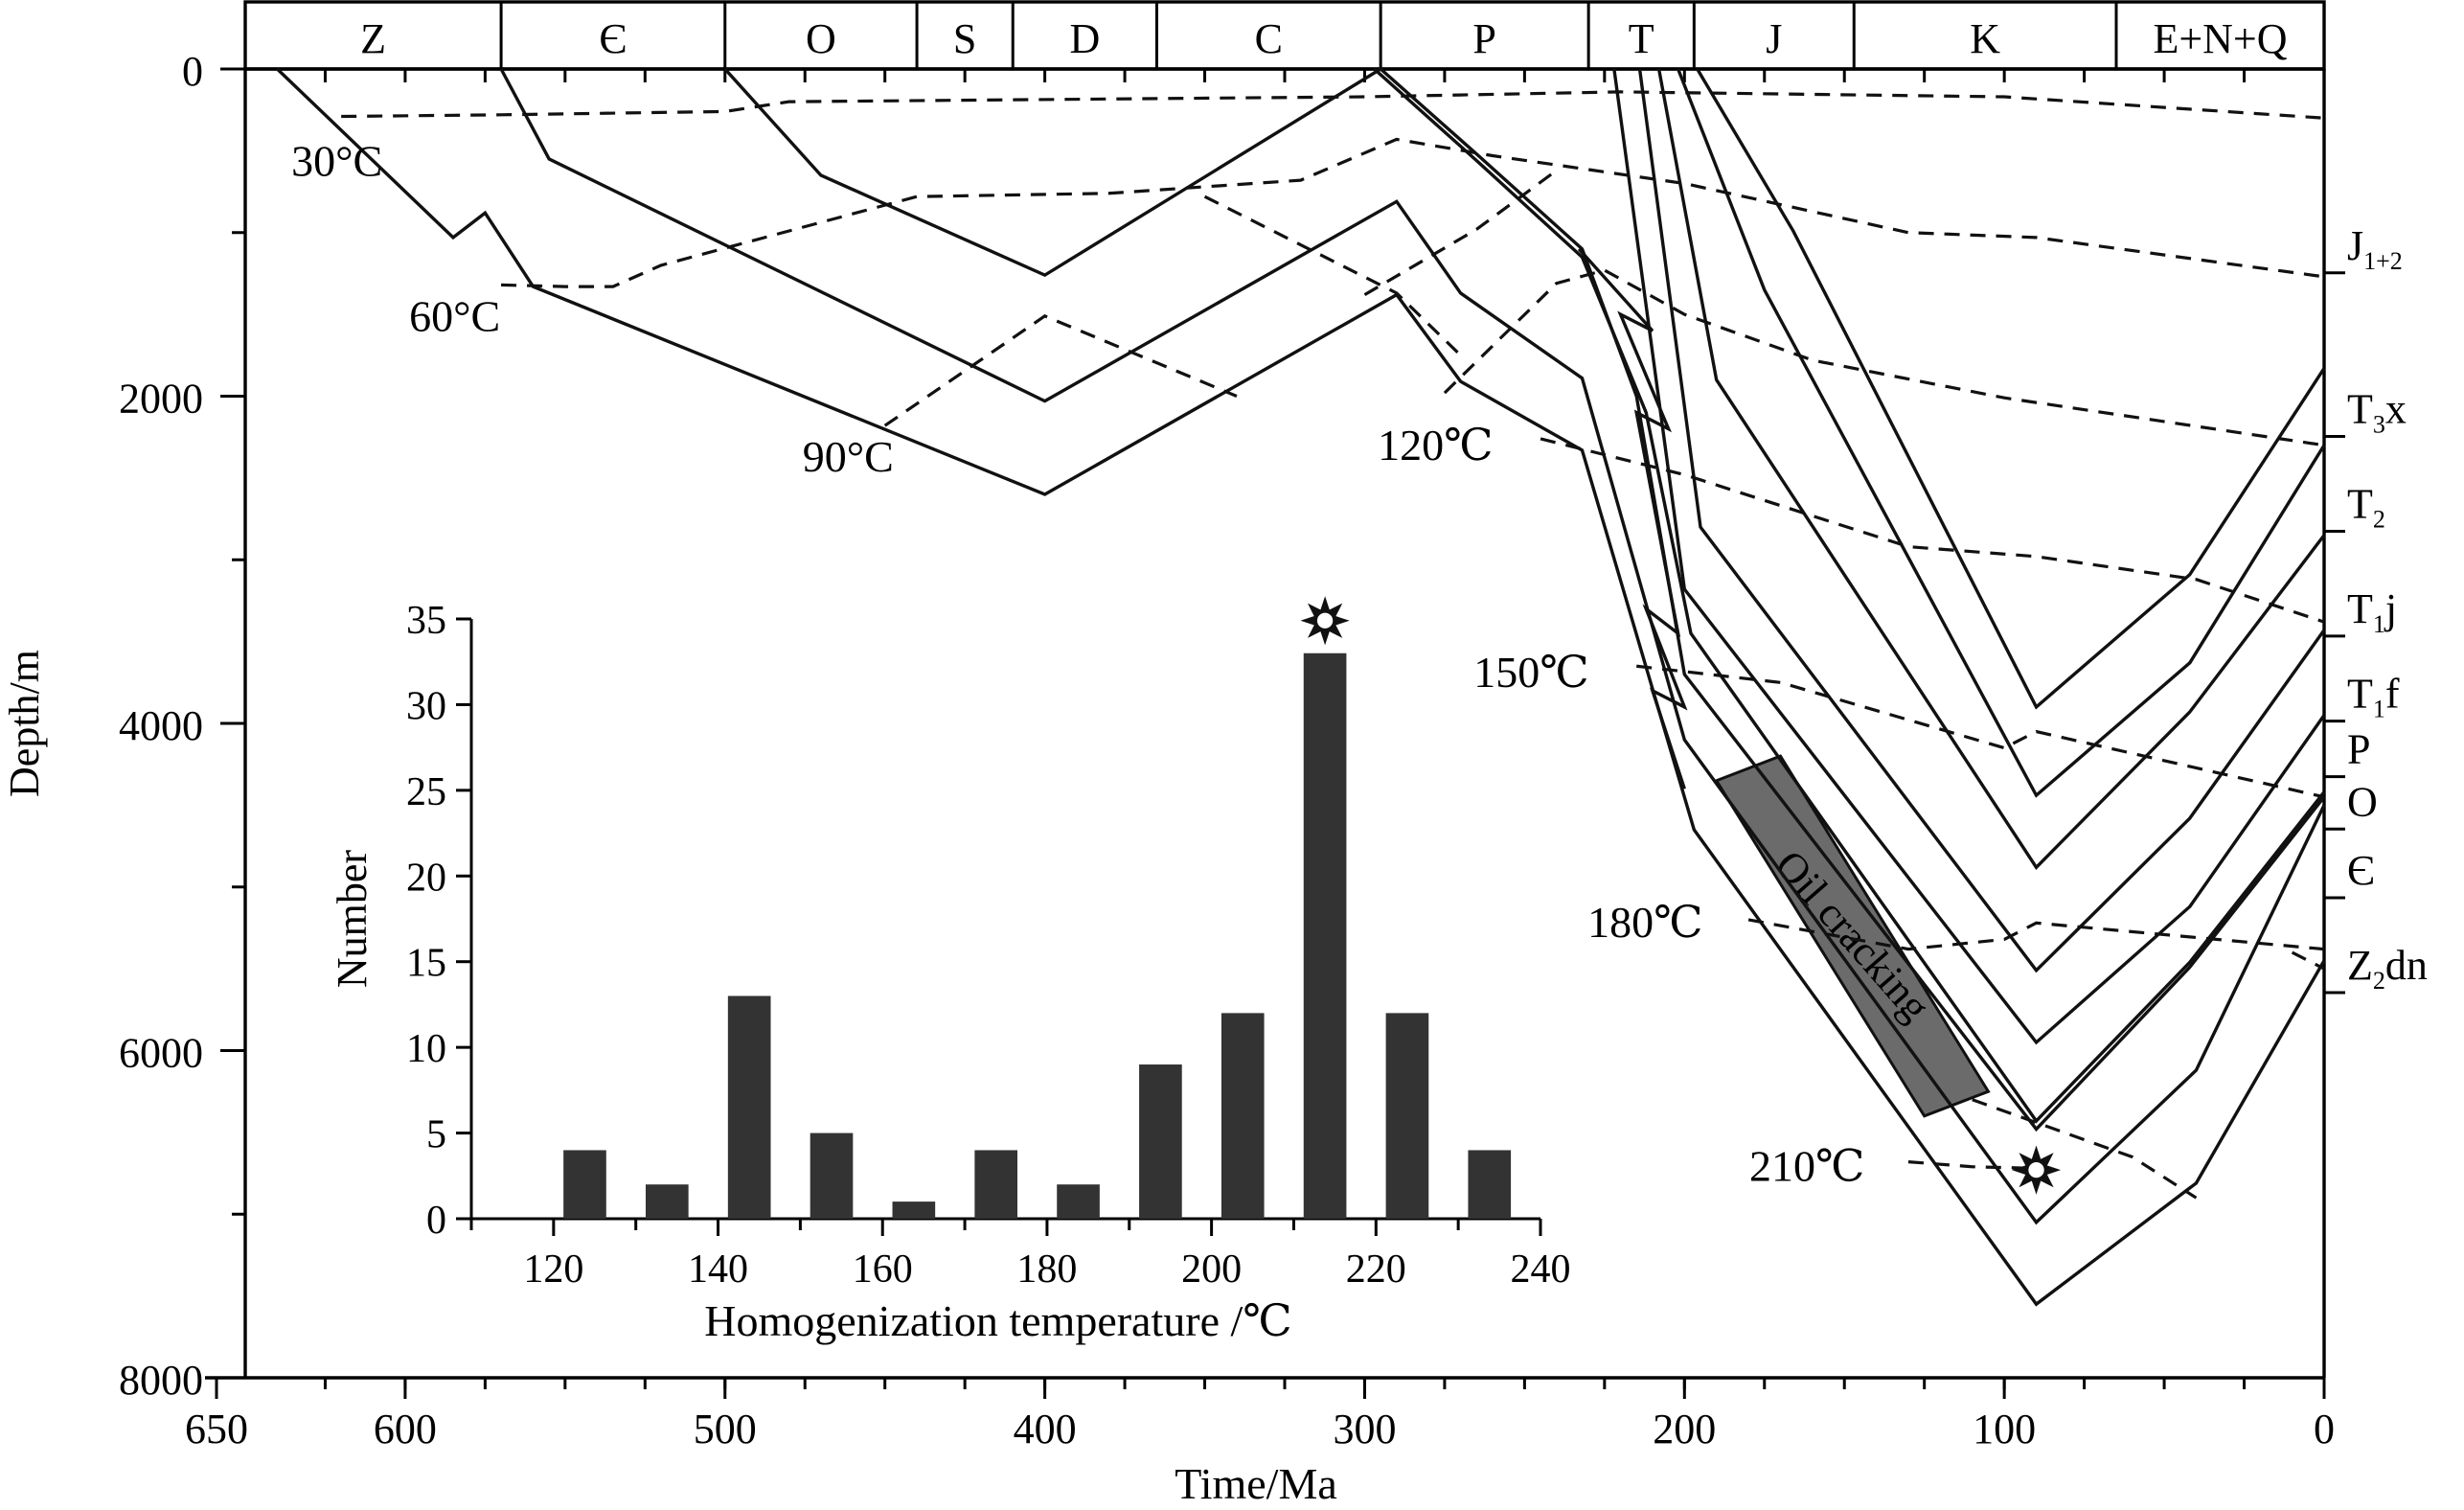 The height and width of the screenshot is (1510, 2464). Describe the element at coordinates (426, 792) in the screenshot. I see `hist-y-tick-label: 25` at that location.